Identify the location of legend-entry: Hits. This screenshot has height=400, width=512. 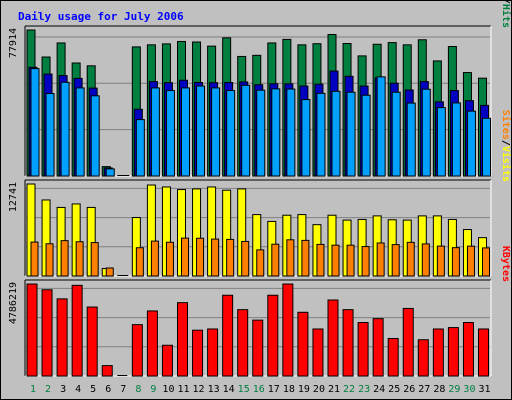
(506, 16).